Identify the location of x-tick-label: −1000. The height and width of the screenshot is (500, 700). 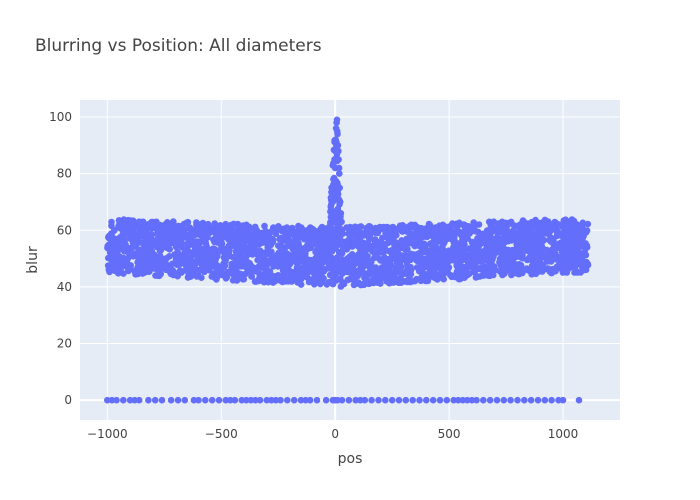
(107, 434).